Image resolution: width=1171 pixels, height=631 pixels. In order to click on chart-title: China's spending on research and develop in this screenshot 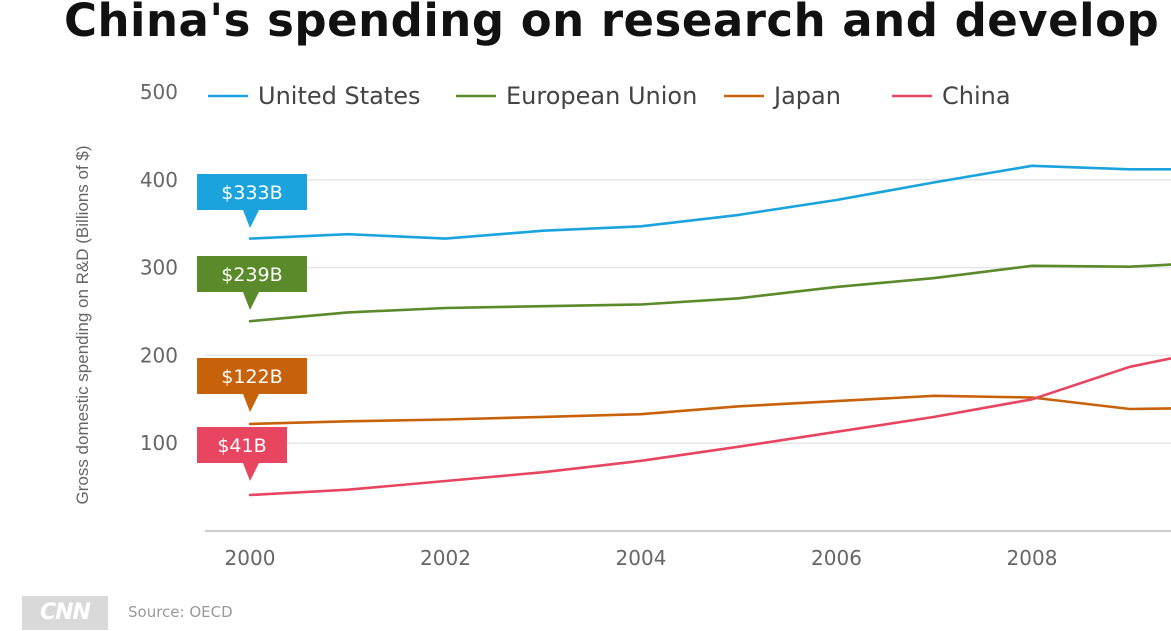, I will do `click(612, 23)`.